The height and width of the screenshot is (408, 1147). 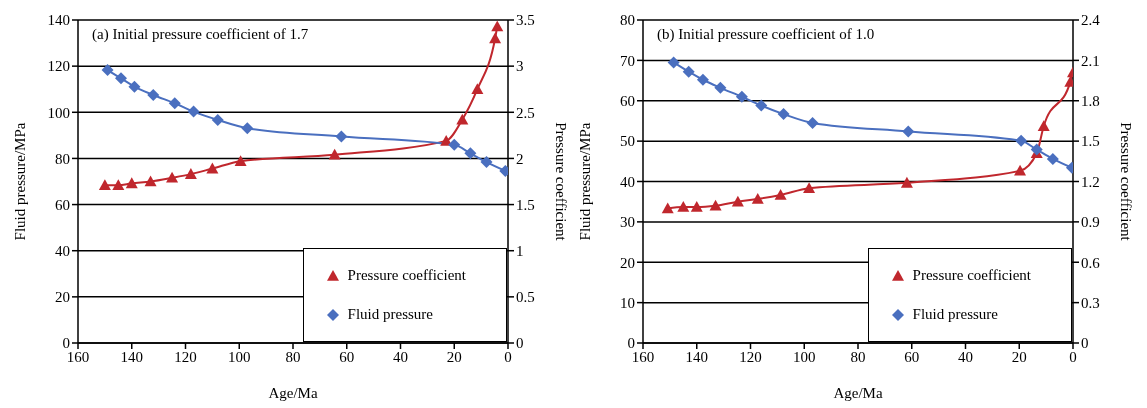 What do you see at coordinates (1090, 141) in the screenshot?
I see `y2-tick-label: 1.5` at bounding box center [1090, 141].